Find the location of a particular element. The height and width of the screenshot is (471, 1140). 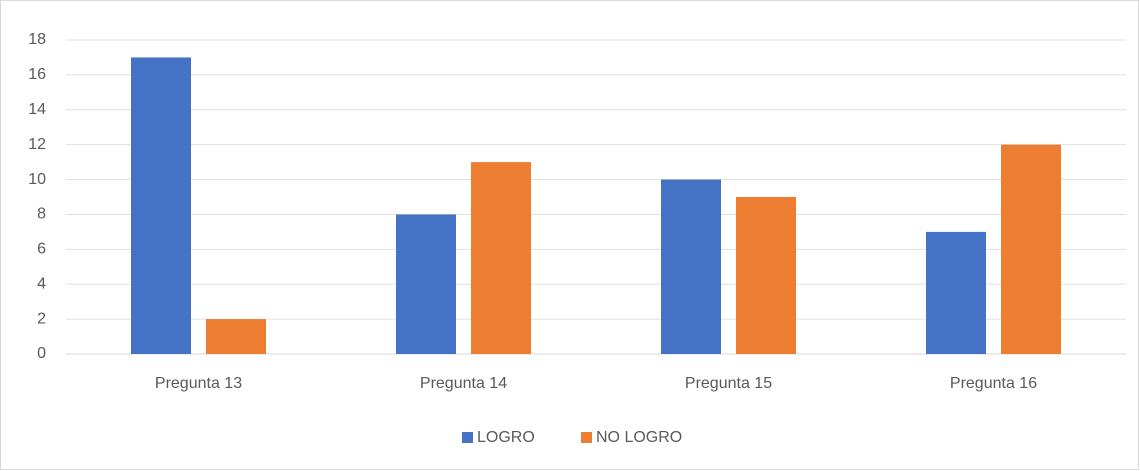

y-tick-label: 10 is located at coordinates (37, 179).